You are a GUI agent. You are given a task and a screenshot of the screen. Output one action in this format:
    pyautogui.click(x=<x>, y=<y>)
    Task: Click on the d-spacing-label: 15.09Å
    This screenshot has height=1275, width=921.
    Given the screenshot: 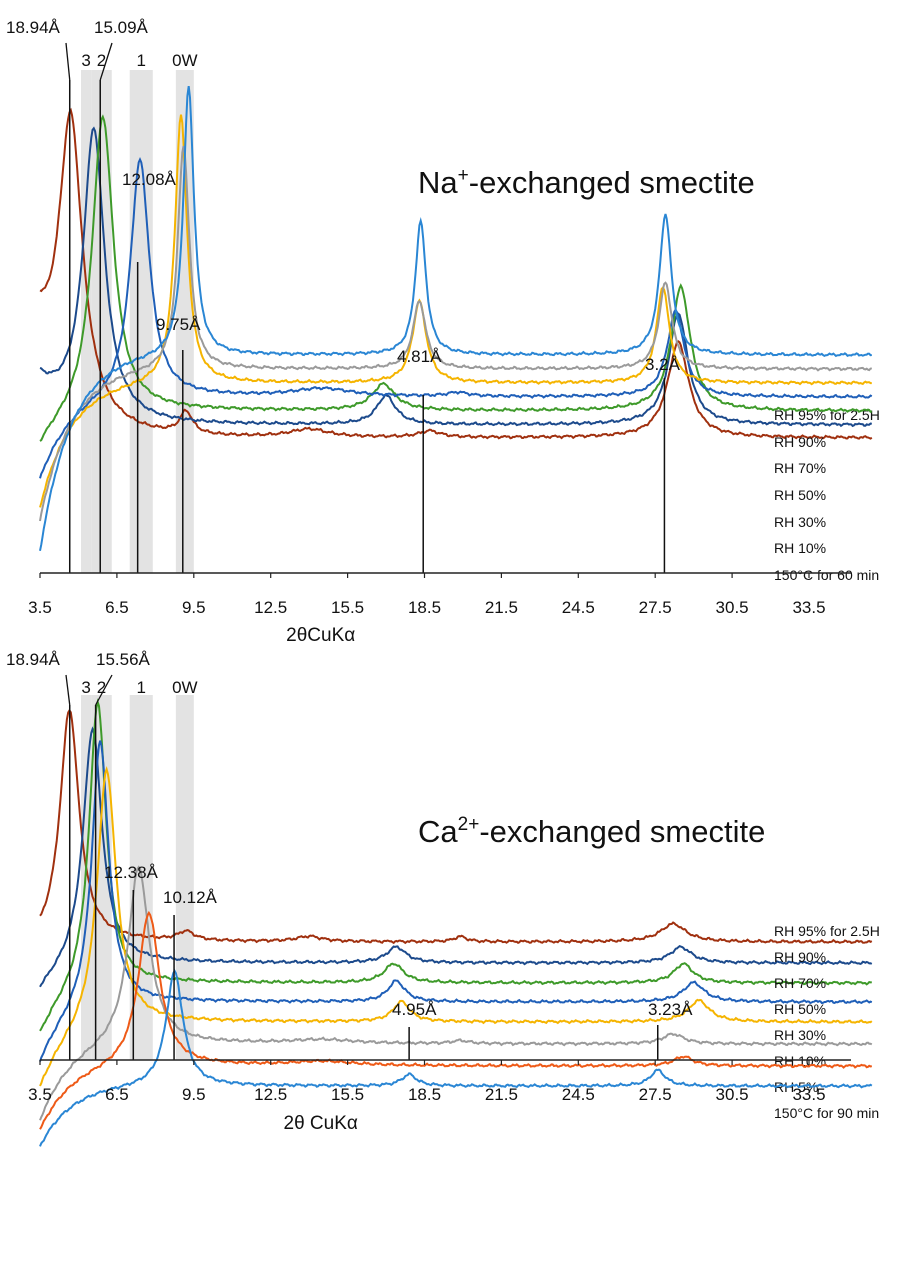 What is the action you would take?
    pyautogui.click(x=121, y=27)
    